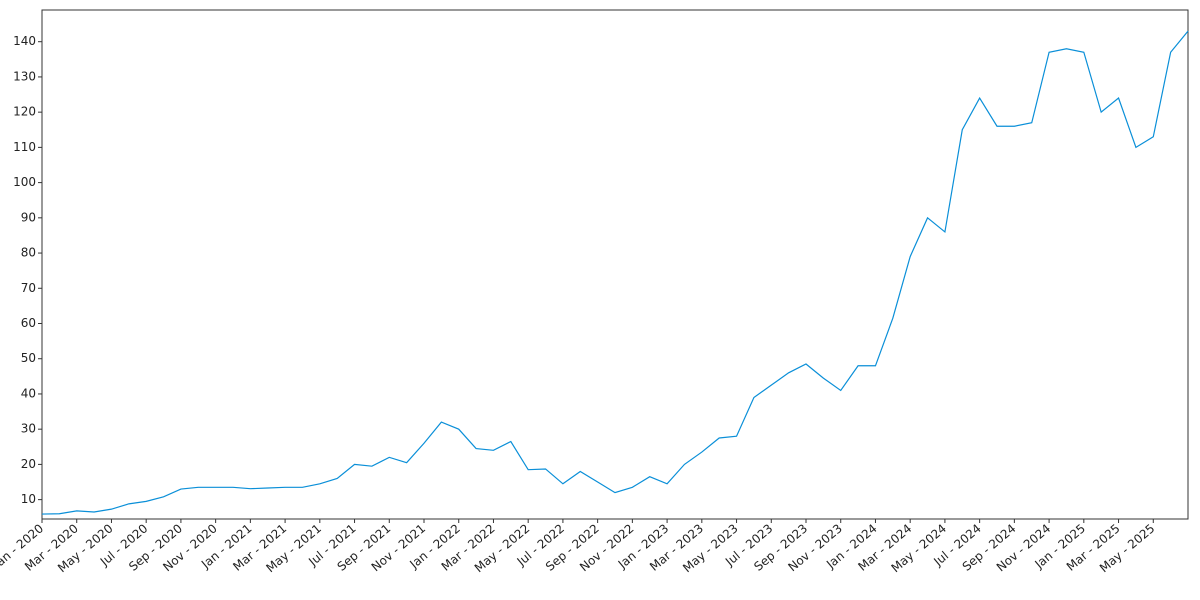 This screenshot has width=1200, height=600. I want to click on y-tick-label: 140, so click(24, 41).